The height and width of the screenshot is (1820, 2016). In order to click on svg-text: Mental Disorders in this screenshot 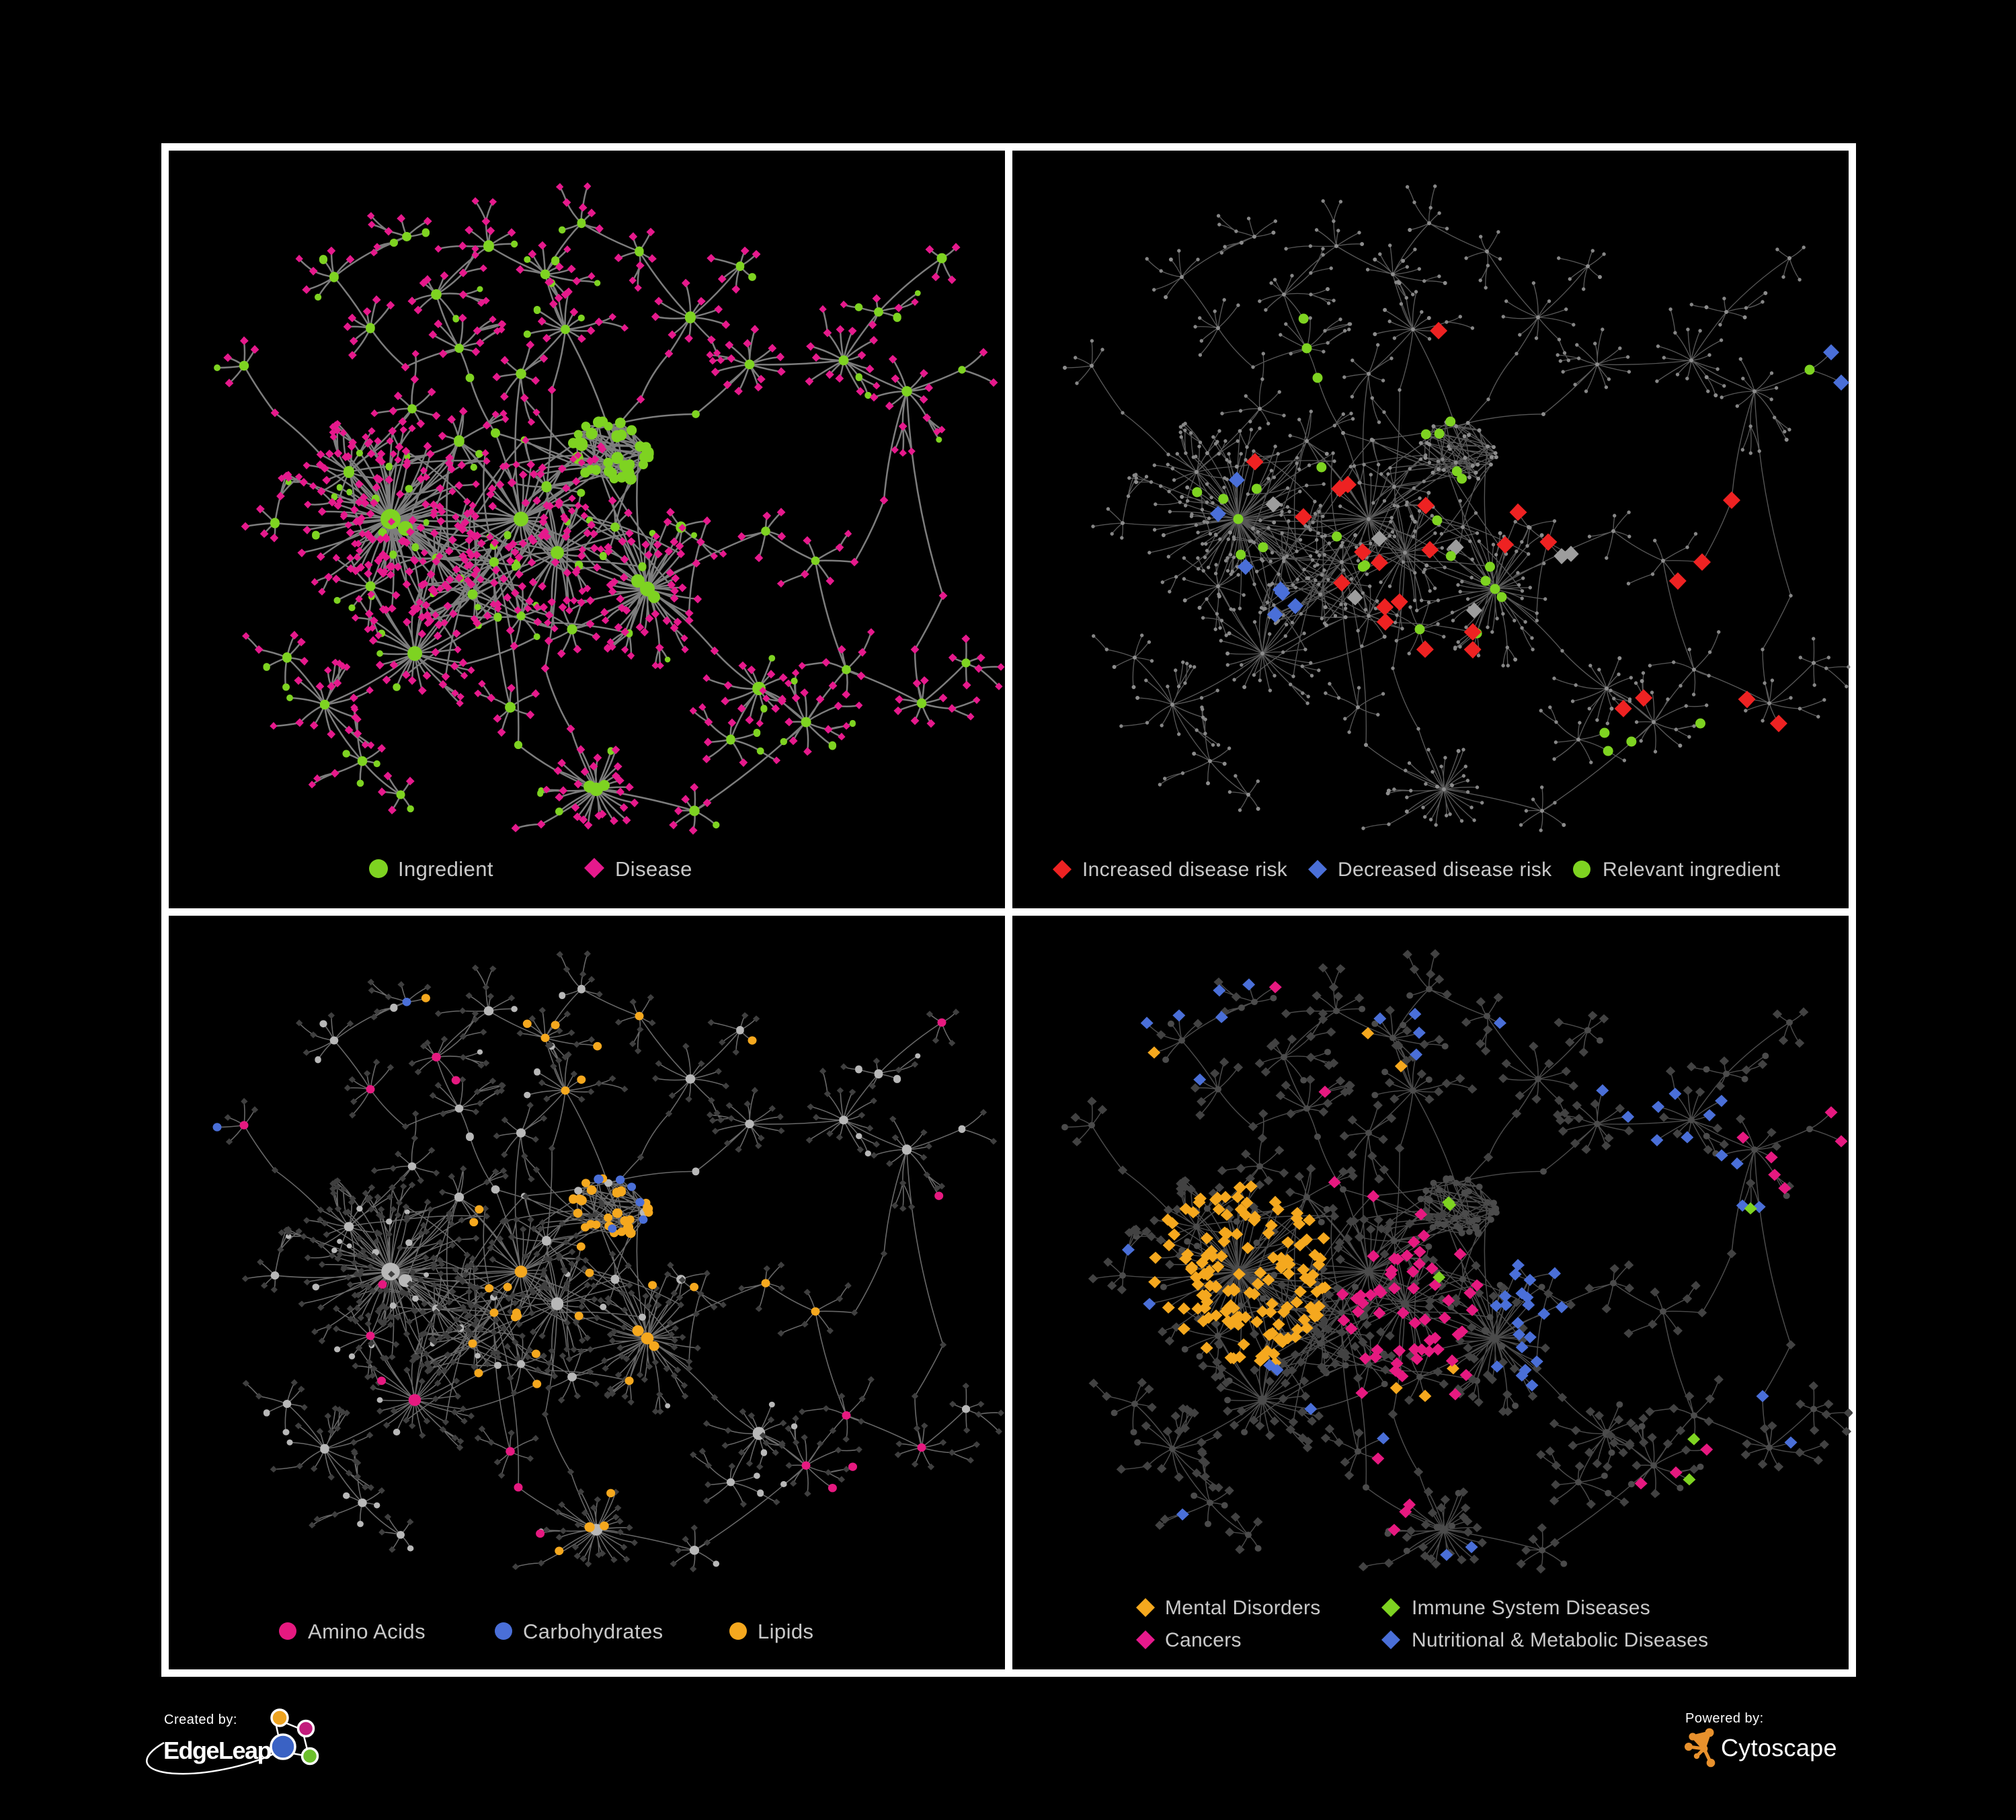, I will do `click(1243, 1608)`.